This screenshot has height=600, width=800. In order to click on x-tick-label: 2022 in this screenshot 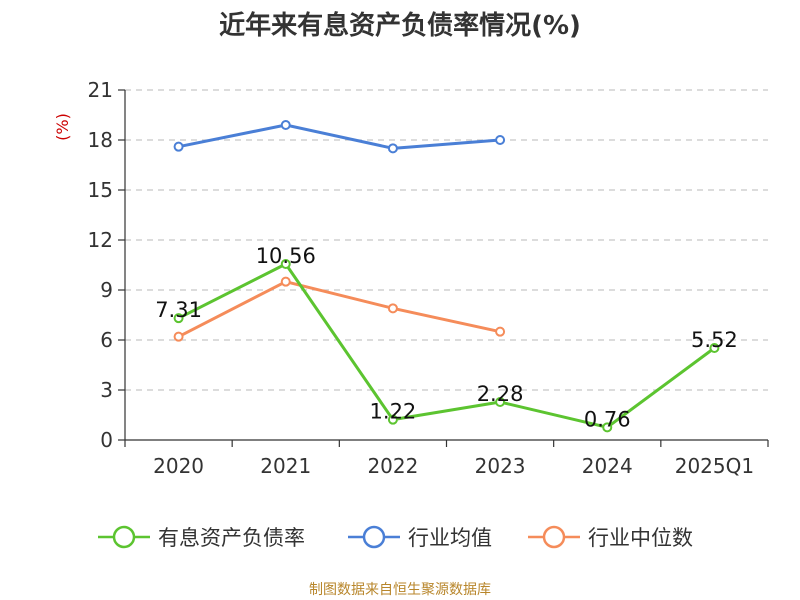, I will do `click(392, 466)`.